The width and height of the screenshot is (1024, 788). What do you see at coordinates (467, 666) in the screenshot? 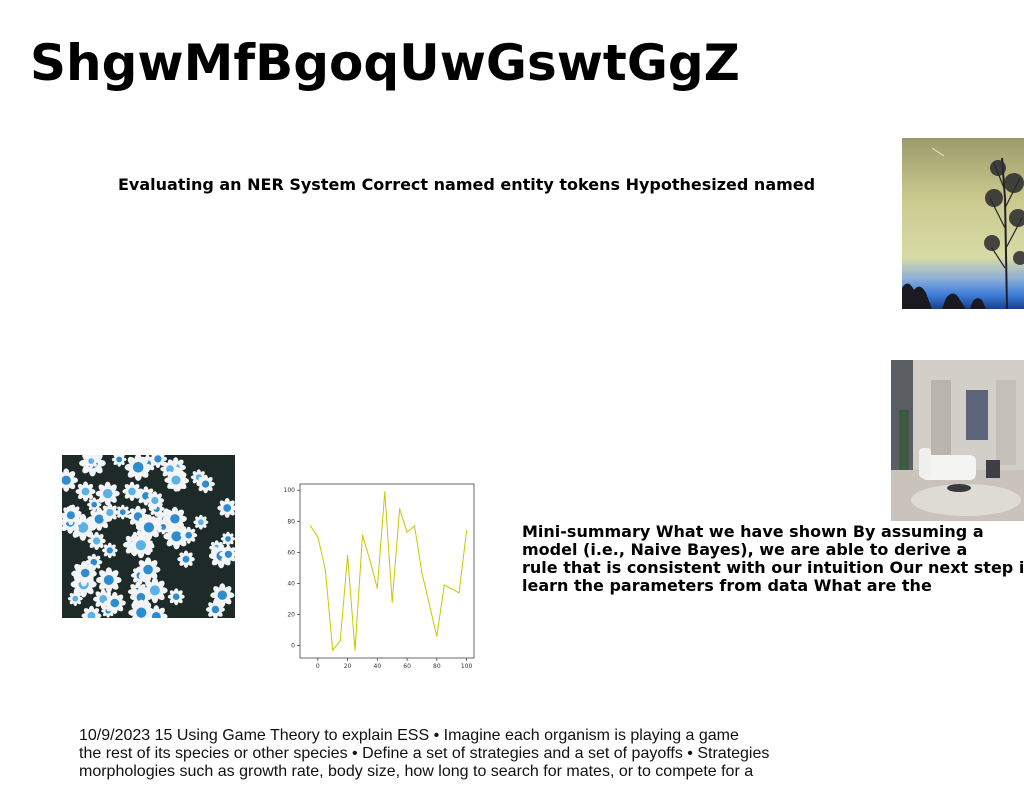
I see `x-tick-label: 100` at bounding box center [467, 666].